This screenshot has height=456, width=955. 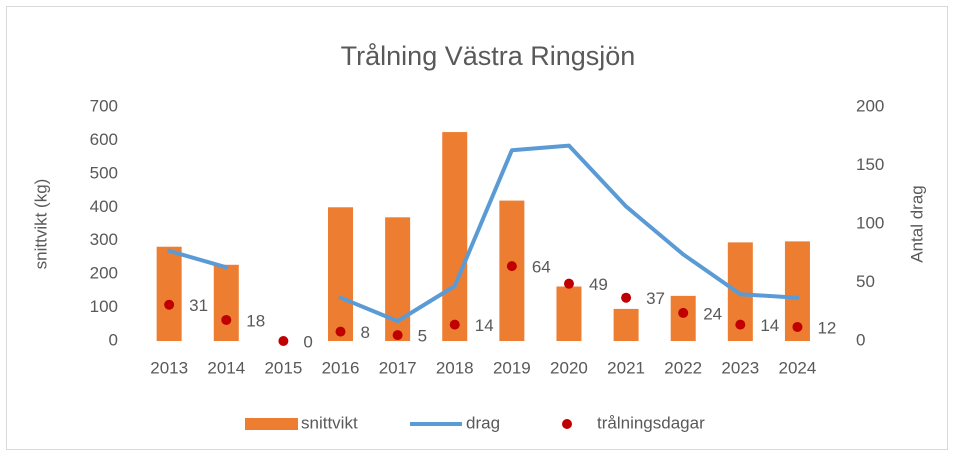 What do you see at coordinates (104, 306) in the screenshot?
I see `y-tick-label: 100` at bounding box center [104, 306].